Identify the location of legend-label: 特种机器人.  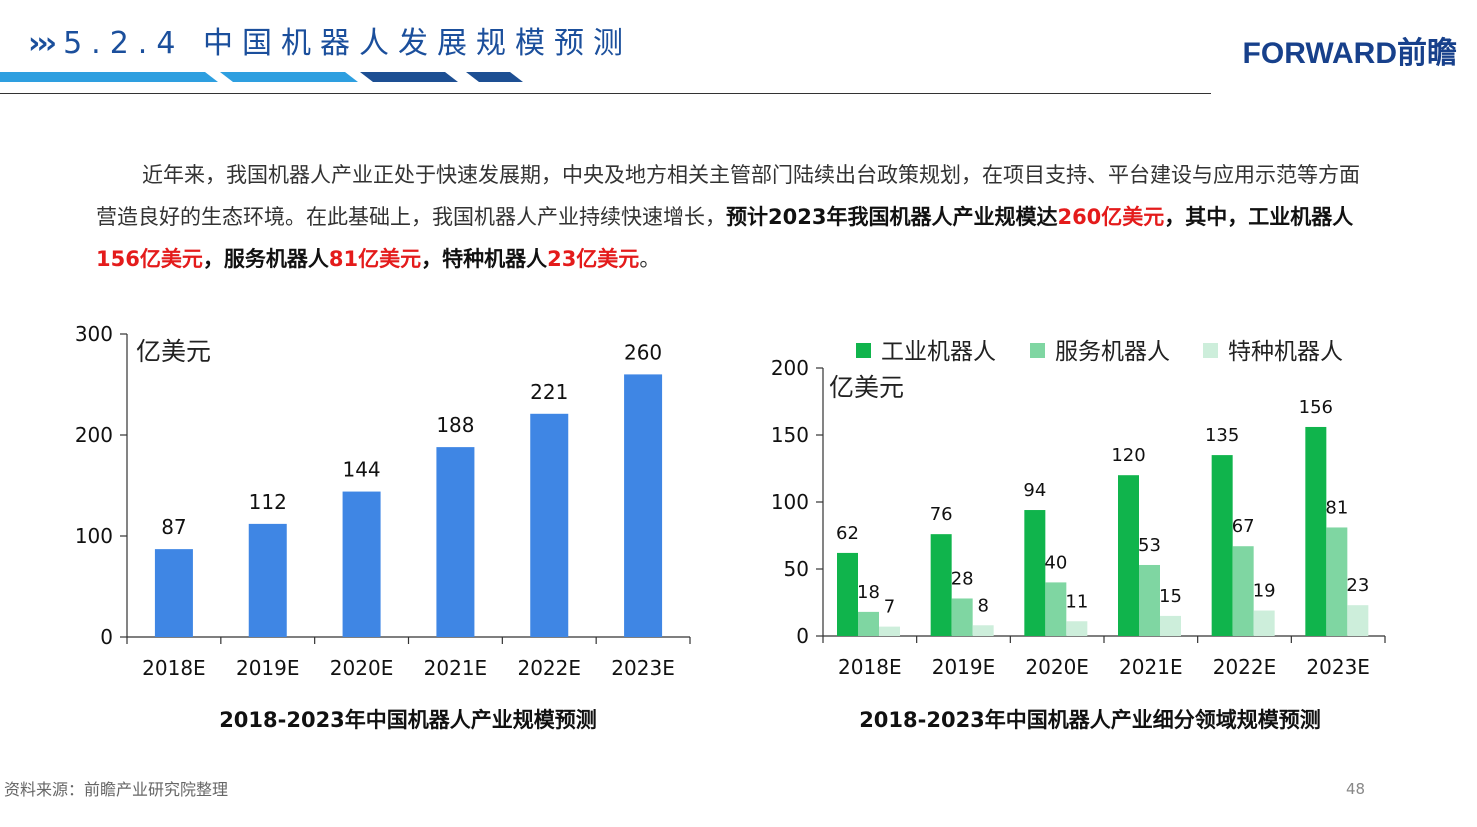
(1285, 352).